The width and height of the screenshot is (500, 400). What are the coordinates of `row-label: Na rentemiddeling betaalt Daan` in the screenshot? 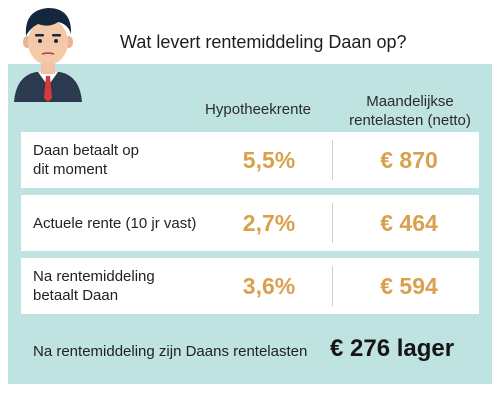 It's located at (118, 286).